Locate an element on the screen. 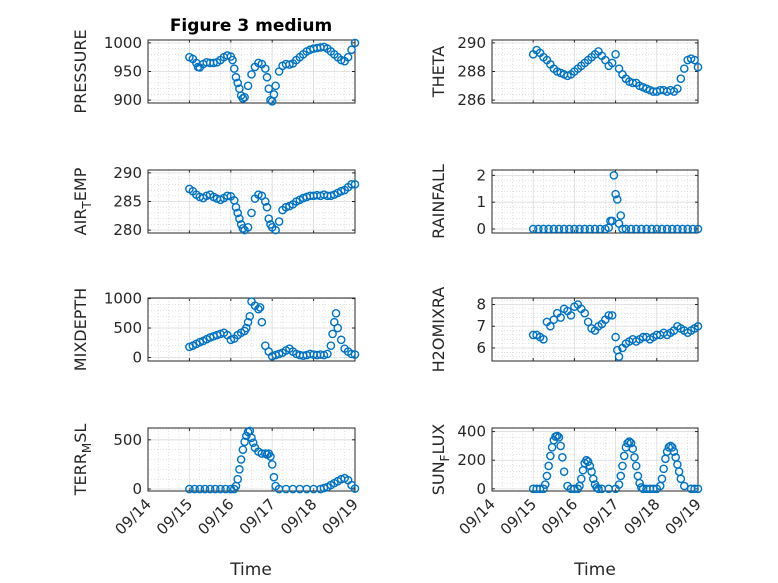 Image resolution: width=778 pixels, height=583 pixels. y-tick-label: 6 is located at coordinates (481, 348).